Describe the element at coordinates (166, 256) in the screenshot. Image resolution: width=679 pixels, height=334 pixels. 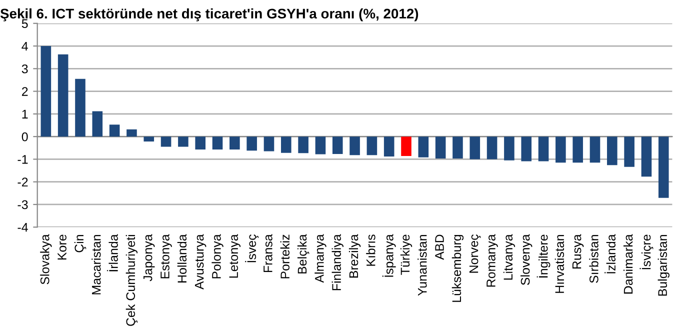
I see `x-tick-label: Estonya` at that location.